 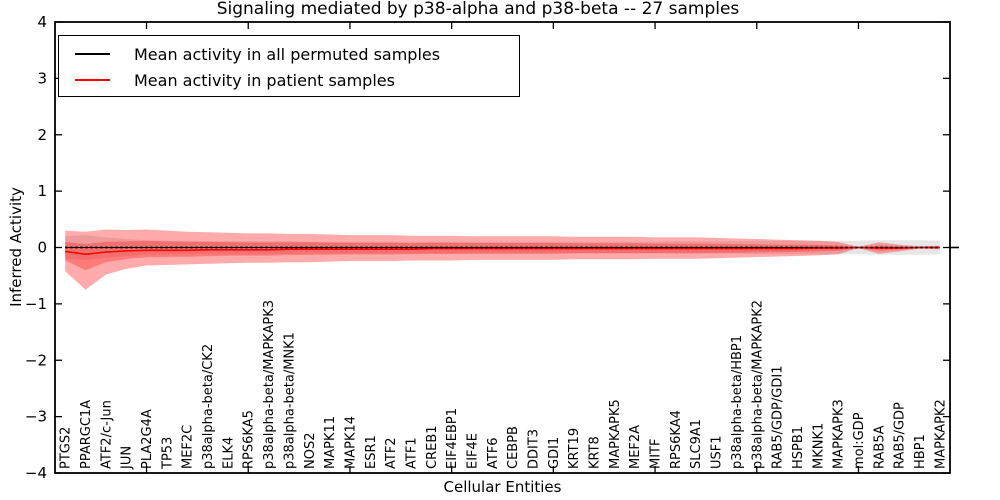 What do you see at coordinates (228, 453) in the screenshot?
I see `x-tick-label: ELK4` at bounding box center [228, 453].